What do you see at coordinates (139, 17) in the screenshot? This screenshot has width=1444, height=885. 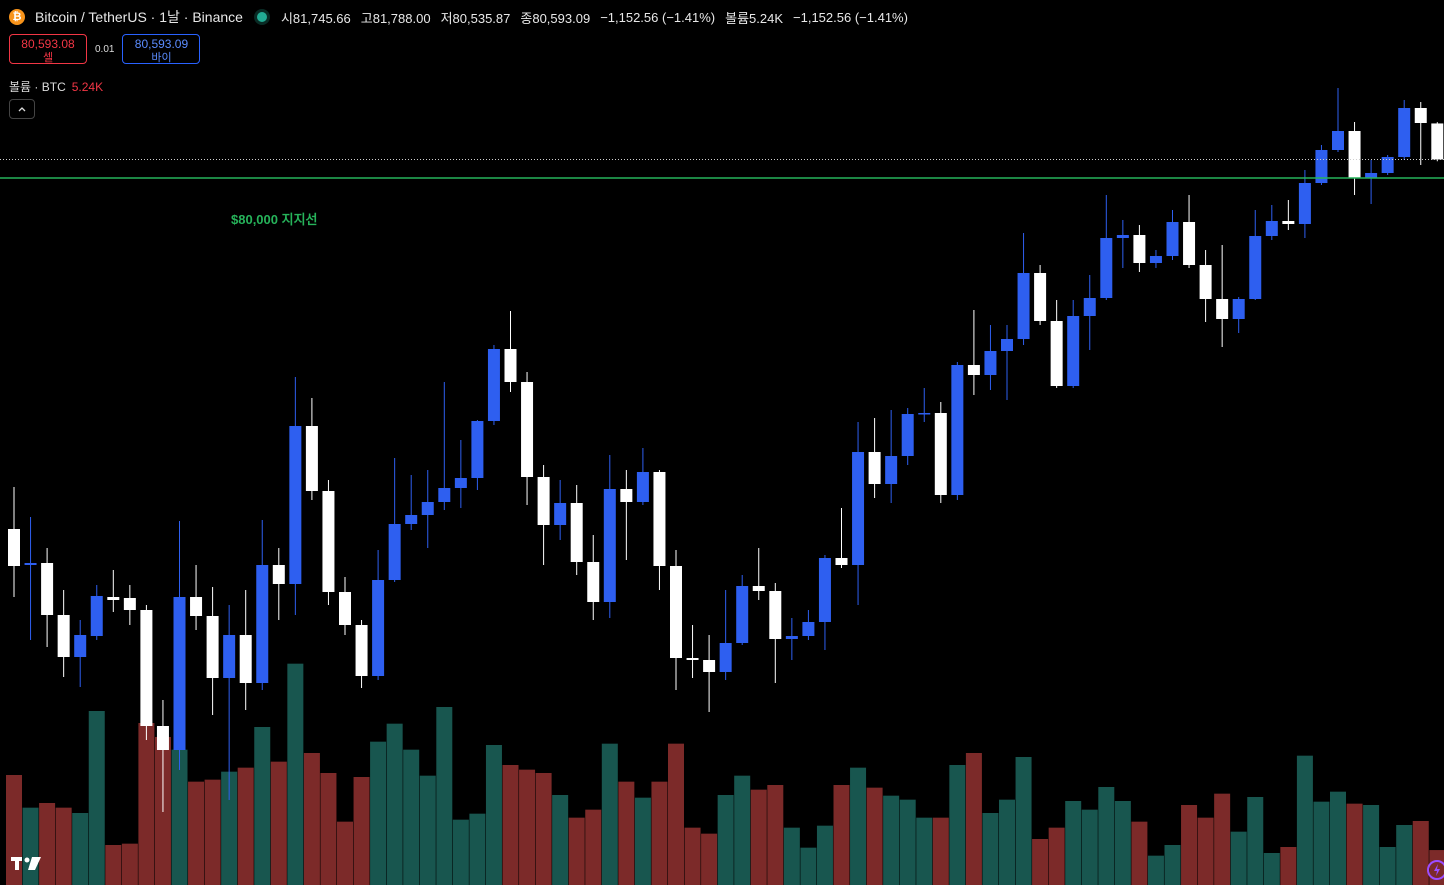 I see `symbol: Bitcoin / TetherUS · 1날 · Binance` at bounding box center [139, 17].